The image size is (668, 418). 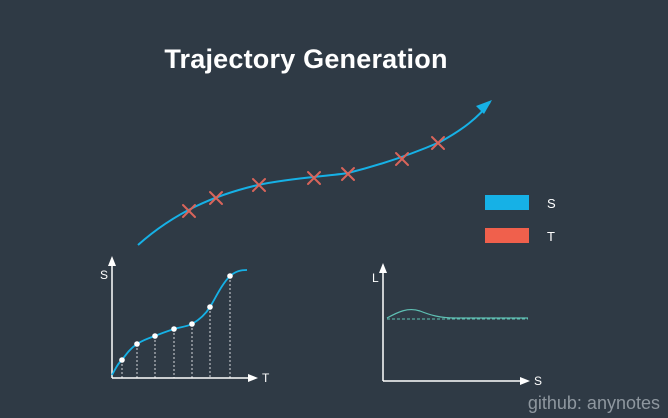 I want to click on watermark: github: anynotes, so click(x=593, y=403).